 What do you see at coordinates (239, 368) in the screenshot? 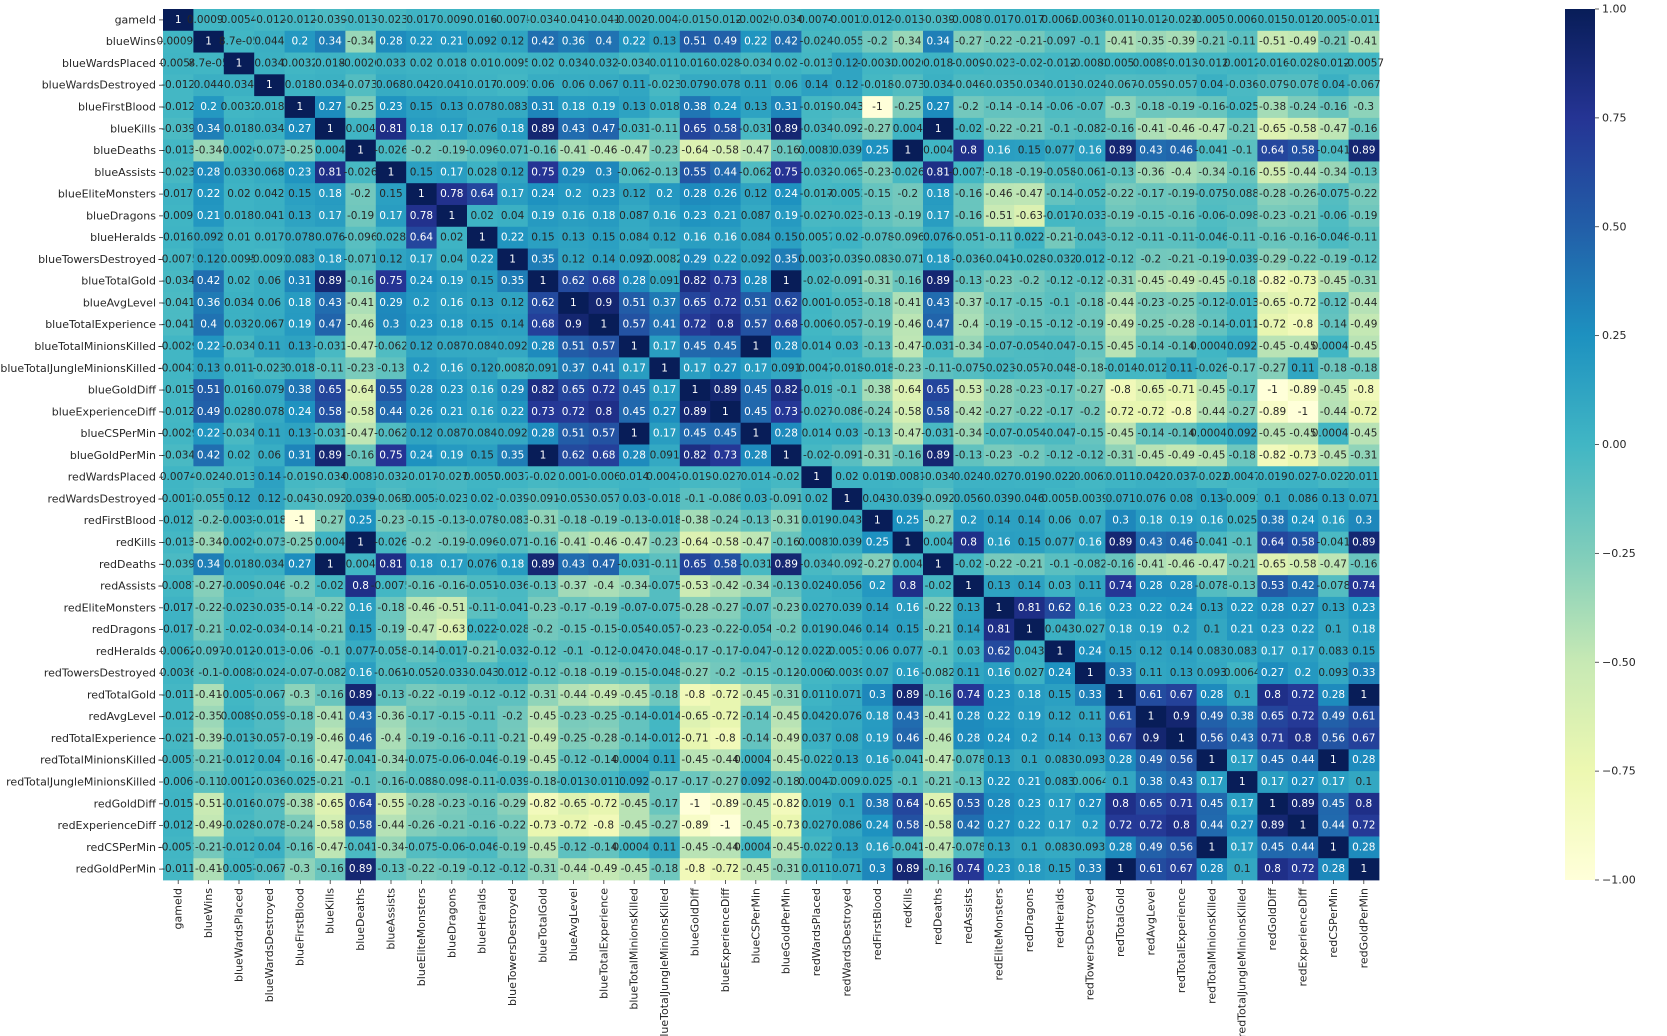
I see `cell-value-label: 0.011` at bounding box center [239, 368].